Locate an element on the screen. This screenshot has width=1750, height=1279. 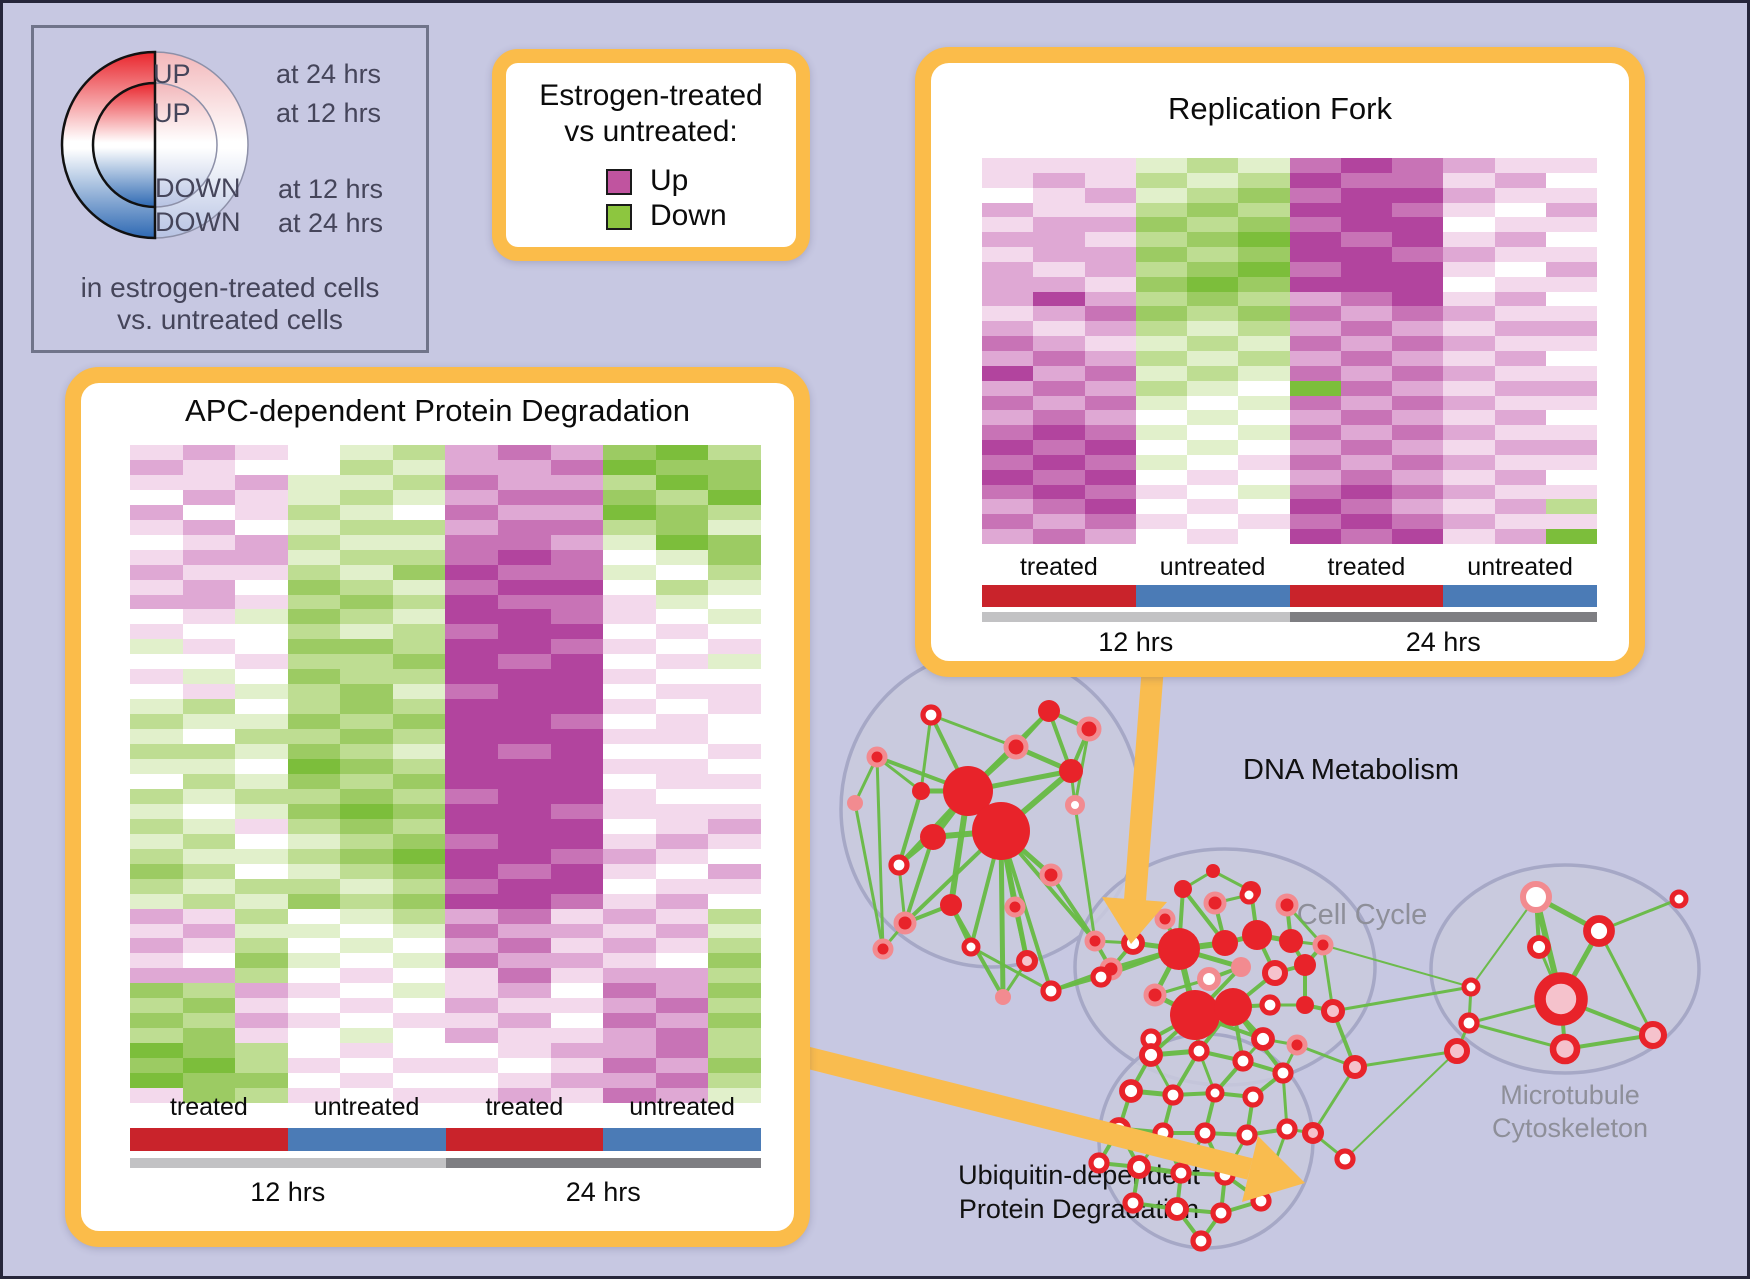
cluster-label: Protein Degradation is located at coordinates (1079, 1209).